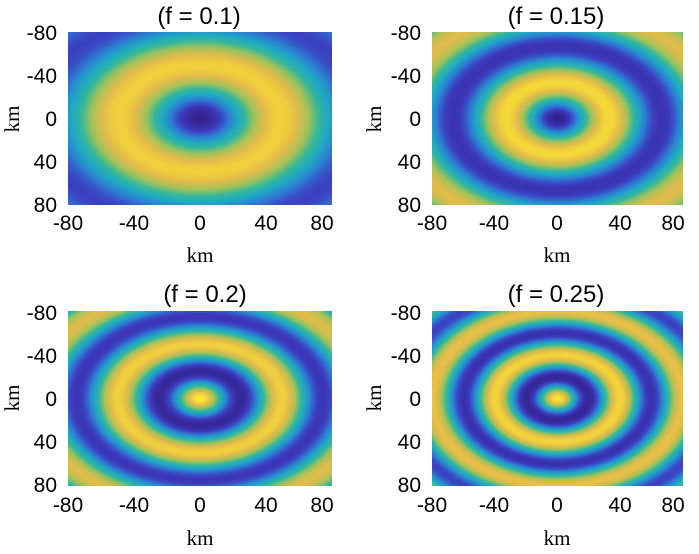 Image resolution: width=699 pixels, height=554 pixels. Describe the element at coordinates (198, 16) in the screenshot. I see `panel-title: (f = 0.1)` at that location.